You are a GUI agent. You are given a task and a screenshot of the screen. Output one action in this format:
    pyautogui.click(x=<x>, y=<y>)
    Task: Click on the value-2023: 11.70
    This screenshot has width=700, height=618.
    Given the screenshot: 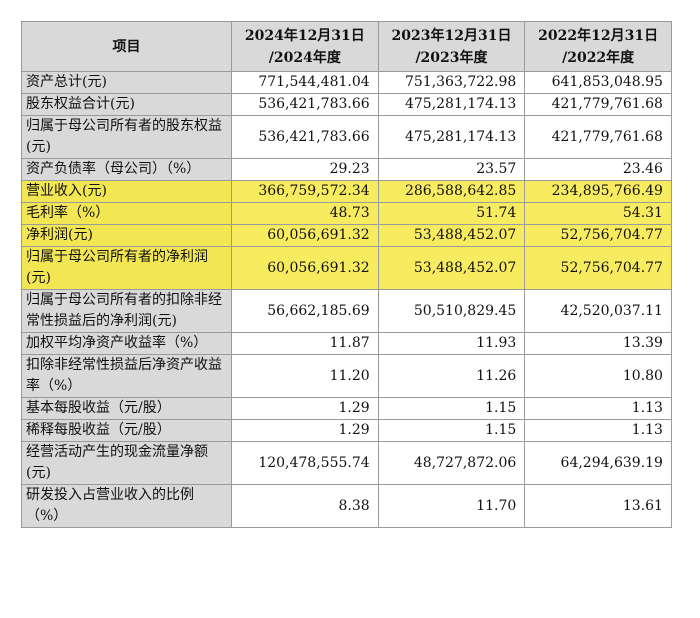 What is the action you would take?
    pyautogui.click(x=451, y=506)
    